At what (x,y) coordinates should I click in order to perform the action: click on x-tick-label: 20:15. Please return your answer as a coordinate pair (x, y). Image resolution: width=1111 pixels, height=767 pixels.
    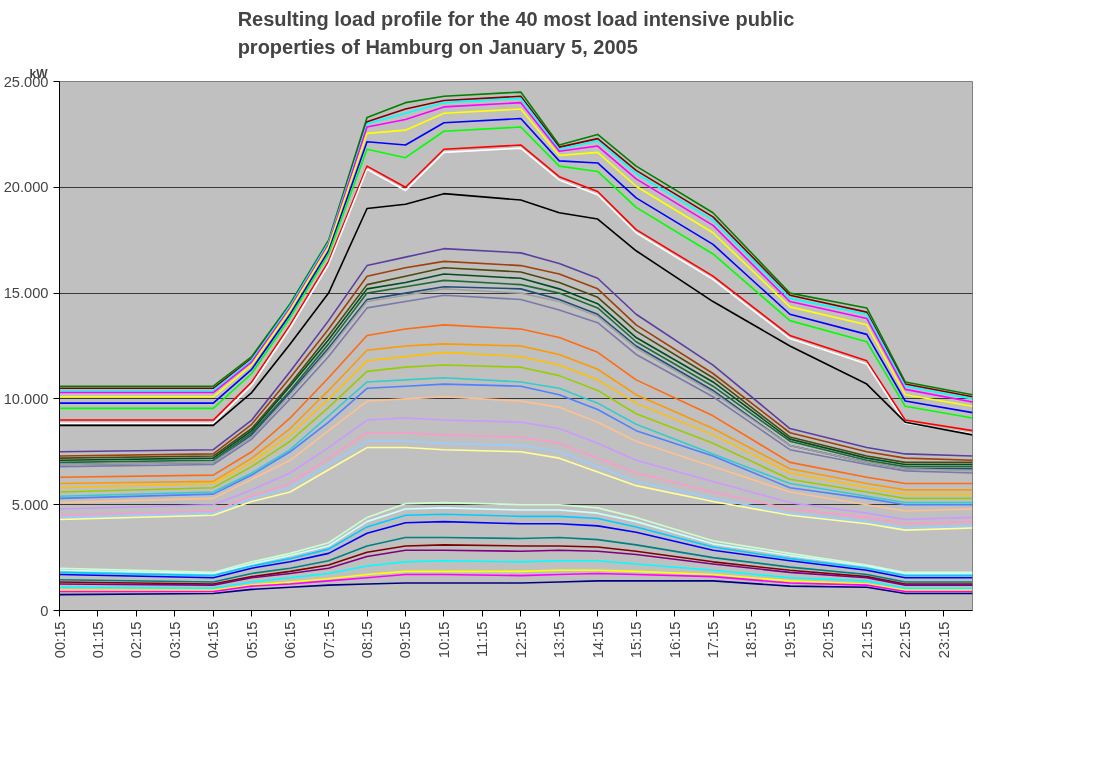
    Looking at the image, I should click on (828, 640).